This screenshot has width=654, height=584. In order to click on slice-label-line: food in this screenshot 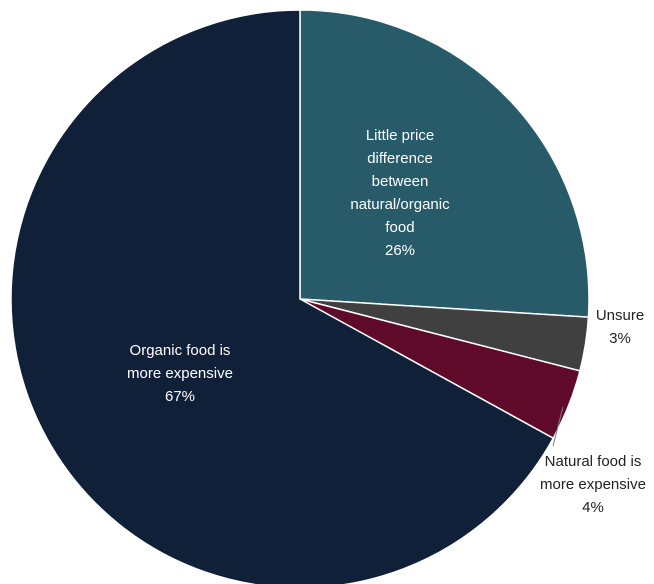, I will do `click(399, 227)`.